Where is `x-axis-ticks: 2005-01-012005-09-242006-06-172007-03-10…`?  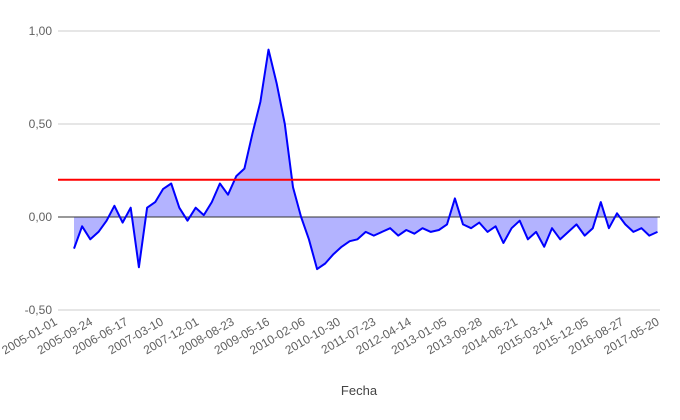 x-axis-ticks: 2005-01-012005-09-242006-06-172007-03-10… is located at coordinates (331, 335).